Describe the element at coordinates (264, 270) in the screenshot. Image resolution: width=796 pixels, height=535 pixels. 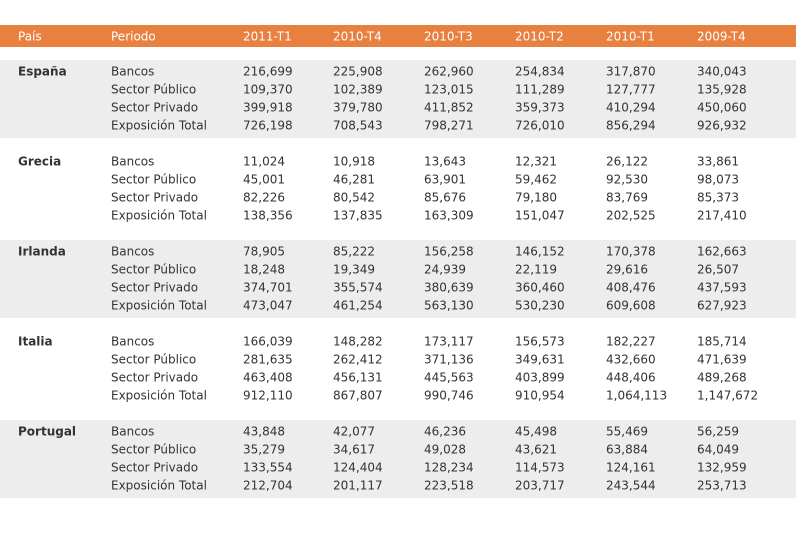
I see `cell-value: 18,248` at that location.